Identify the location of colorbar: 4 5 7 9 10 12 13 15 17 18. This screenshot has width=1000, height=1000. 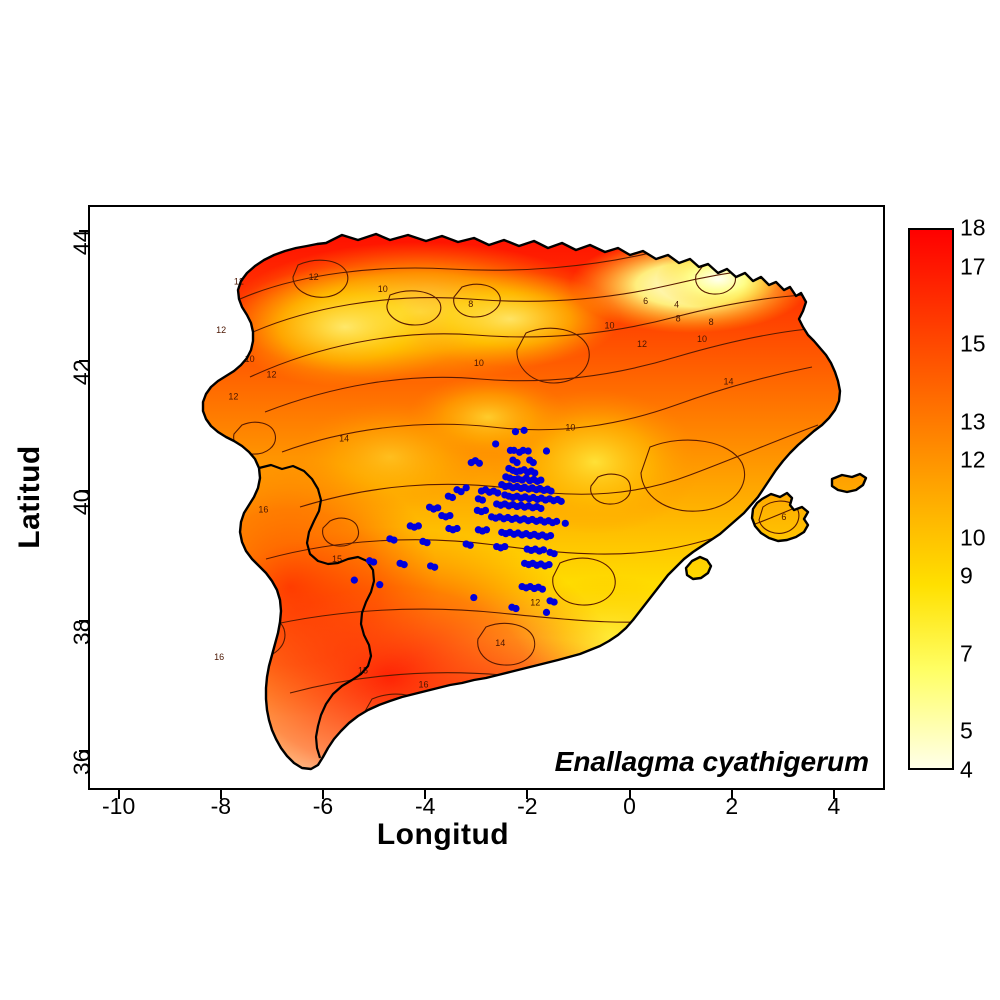
(947, 499).